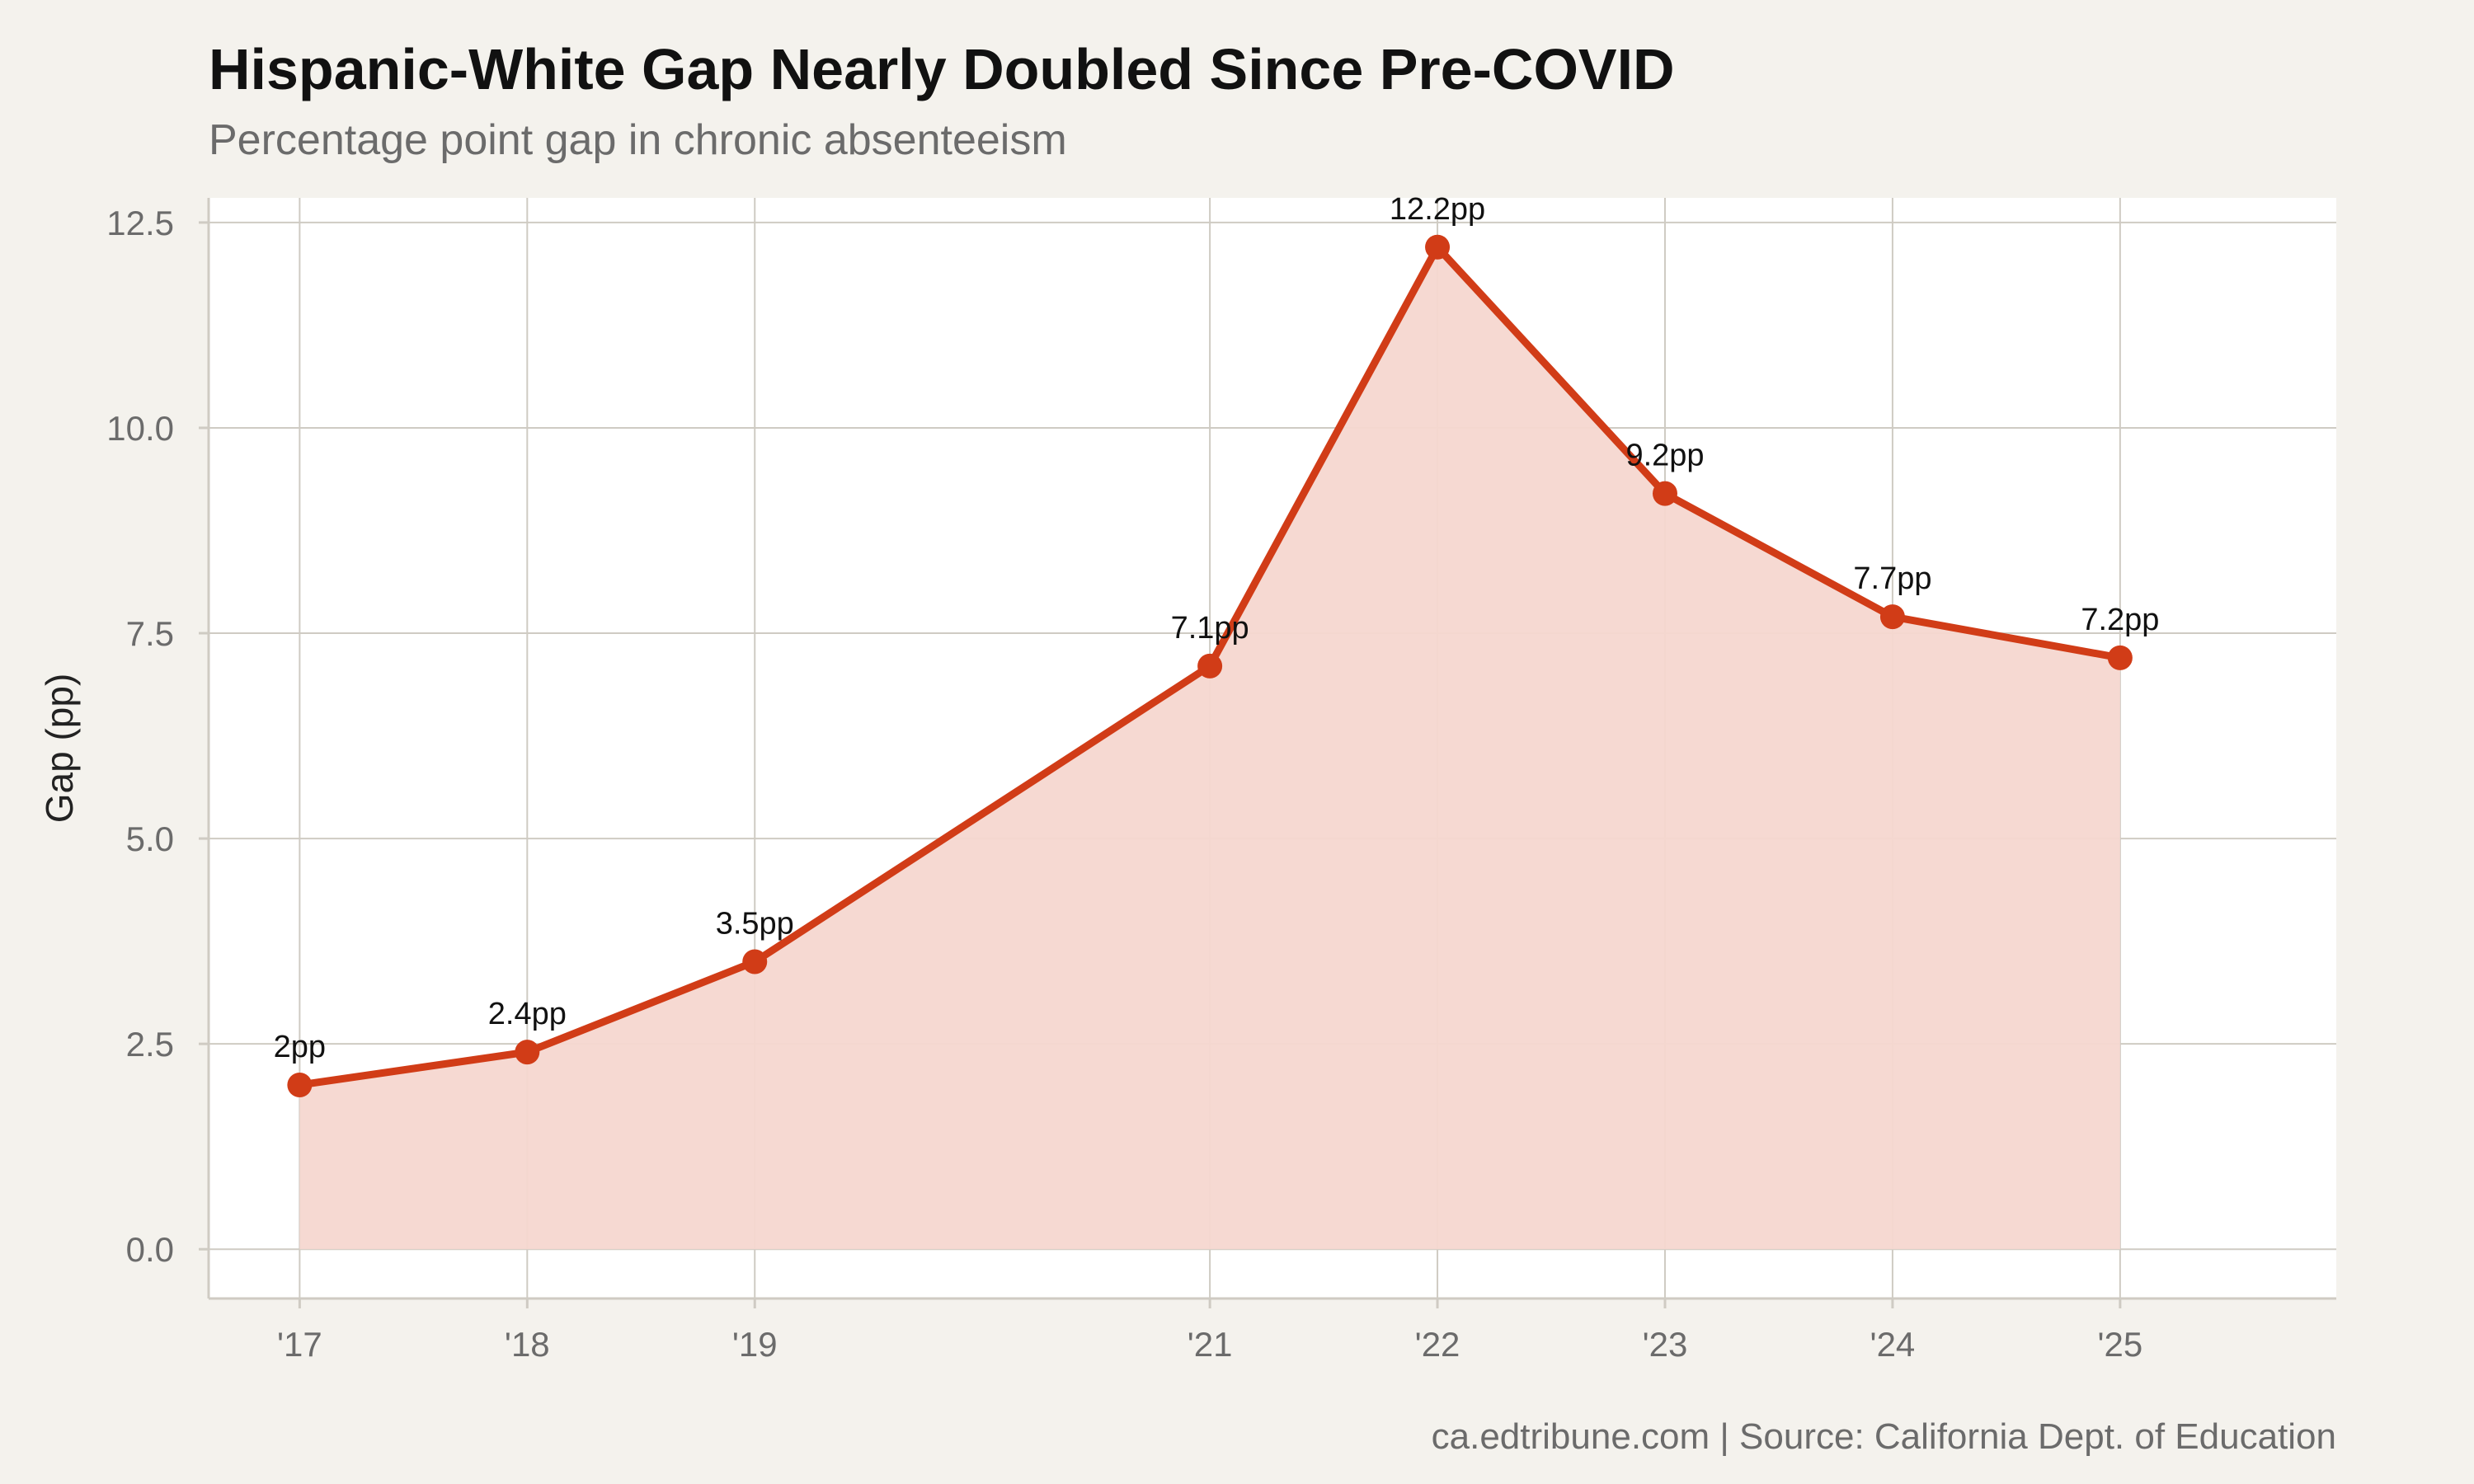 The image size is (2474, 1484). Describe the element at coordinates (755, 1344) in the screenshot. I see `x-tick-label: '19` at that location.